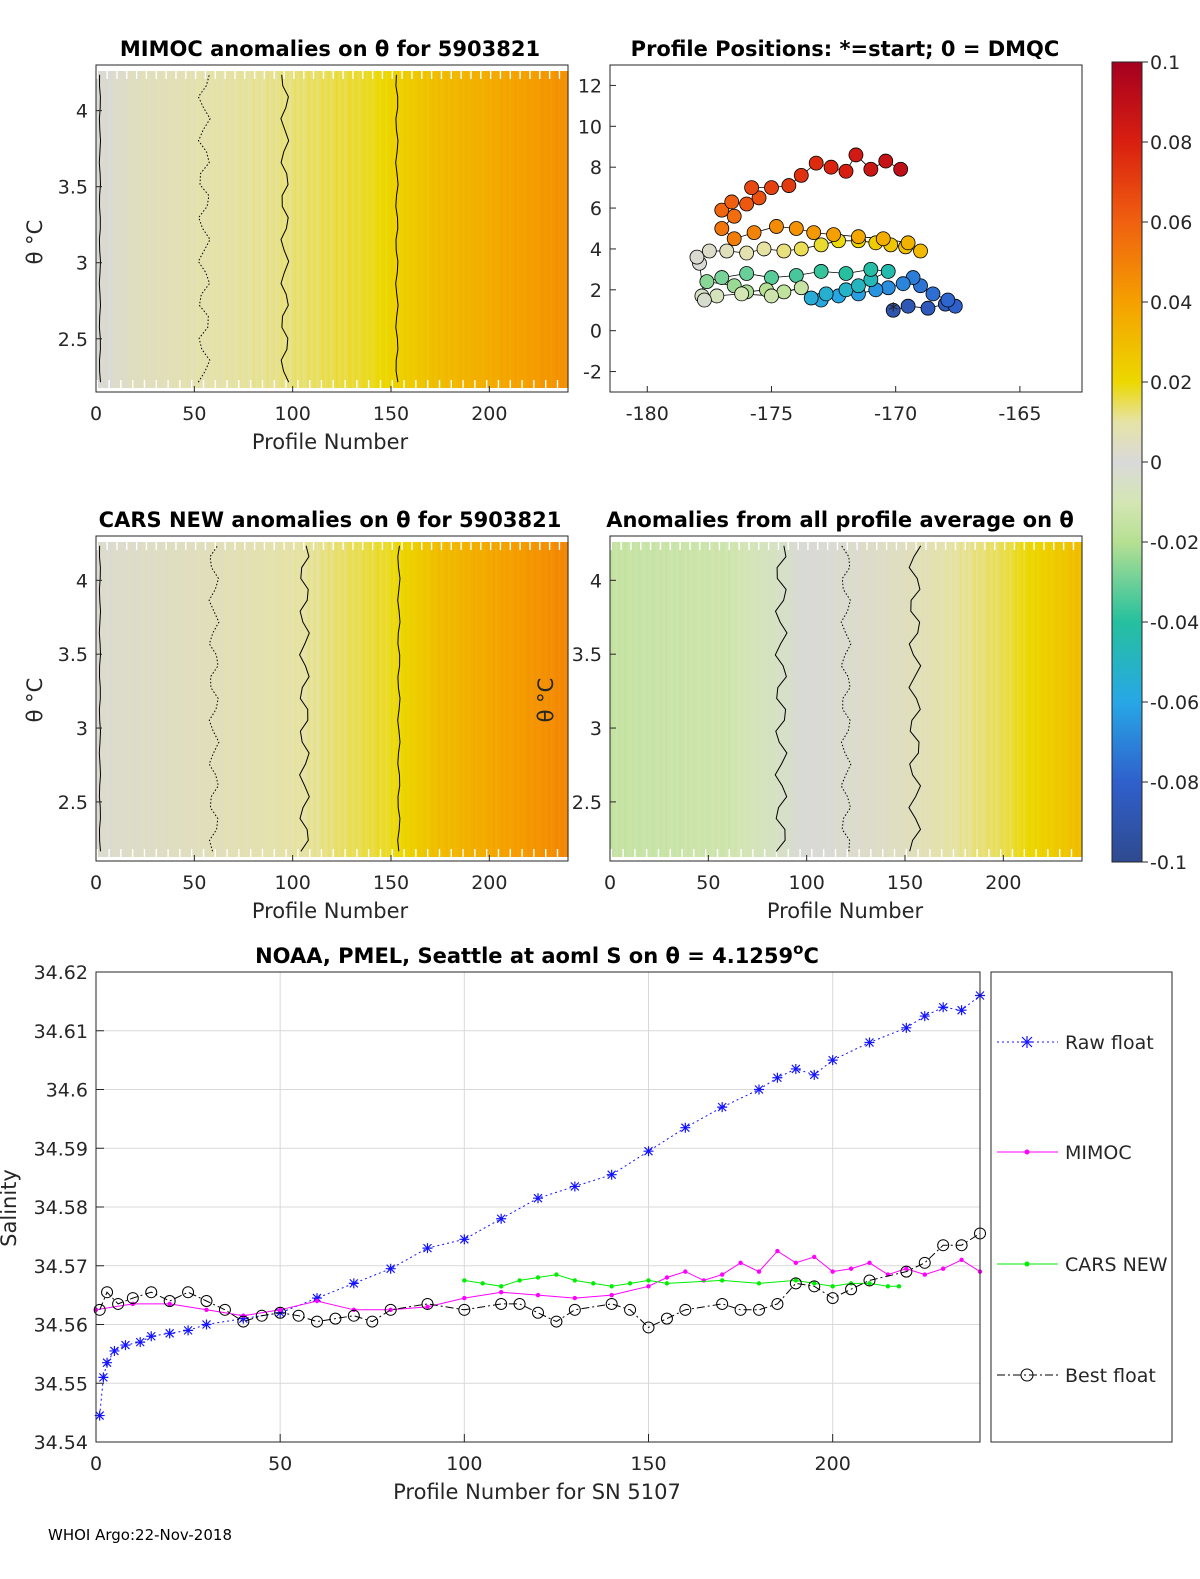 This screenshot has width=1200, height=1579. I want to click on colorbar-tick-label: 0.08, so click(1171, 143).